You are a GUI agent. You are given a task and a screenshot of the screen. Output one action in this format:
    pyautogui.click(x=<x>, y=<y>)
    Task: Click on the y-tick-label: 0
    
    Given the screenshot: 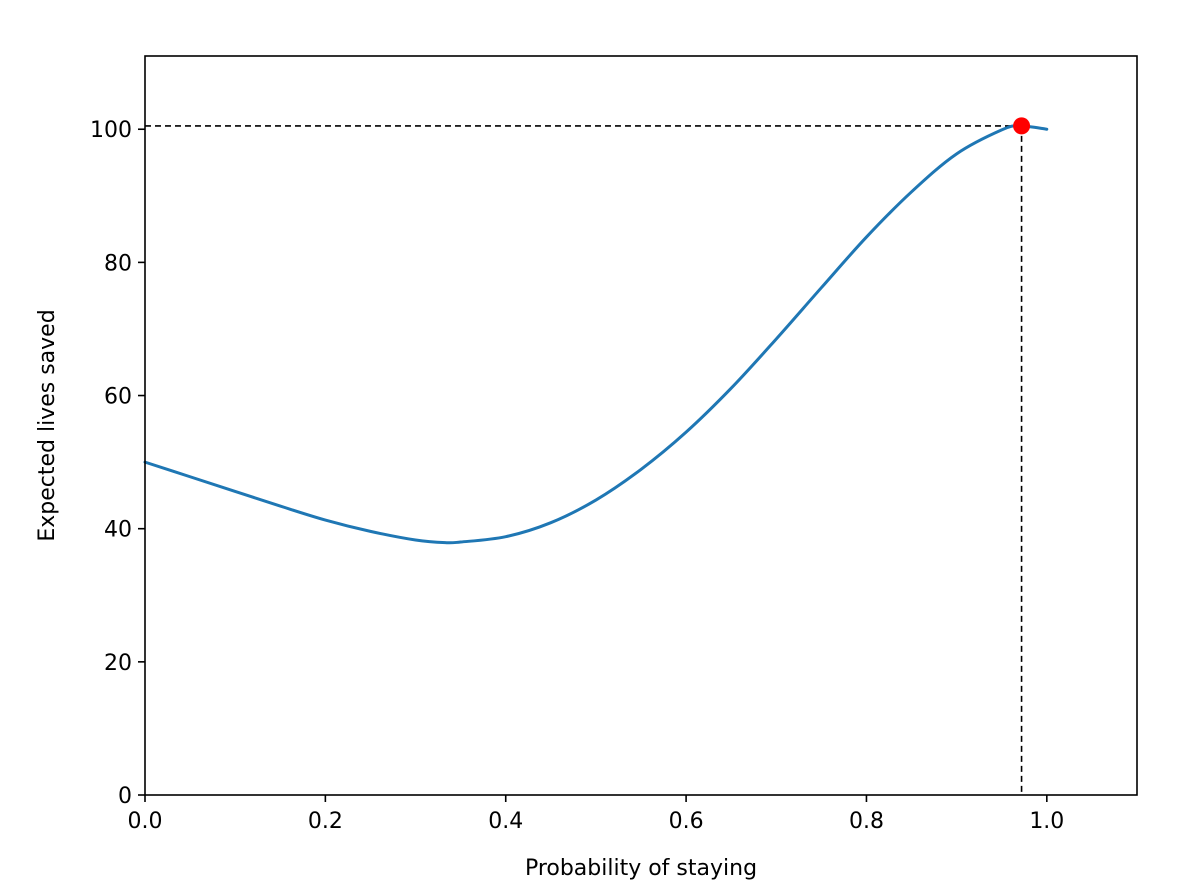 What is the action you would take?
    pyautogui.click(x=125, y=796)
    